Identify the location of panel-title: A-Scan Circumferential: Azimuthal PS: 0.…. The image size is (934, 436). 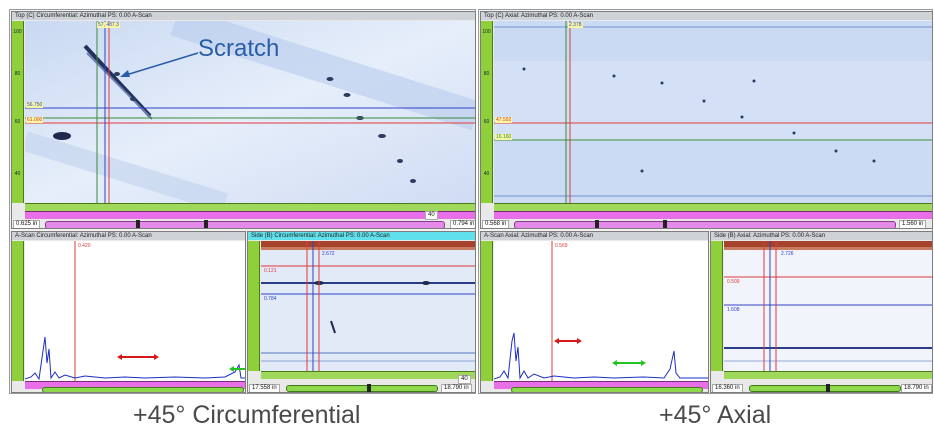
(128, 236).